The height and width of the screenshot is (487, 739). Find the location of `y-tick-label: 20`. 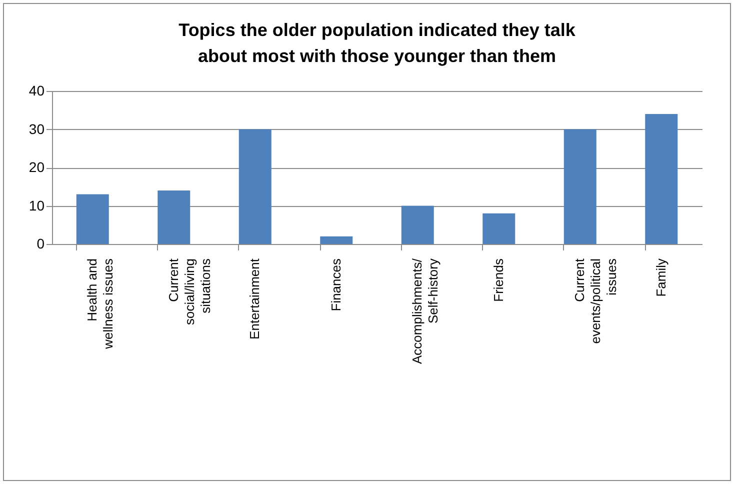

y-tick-label: 20 is located at coordinates (36, 167).